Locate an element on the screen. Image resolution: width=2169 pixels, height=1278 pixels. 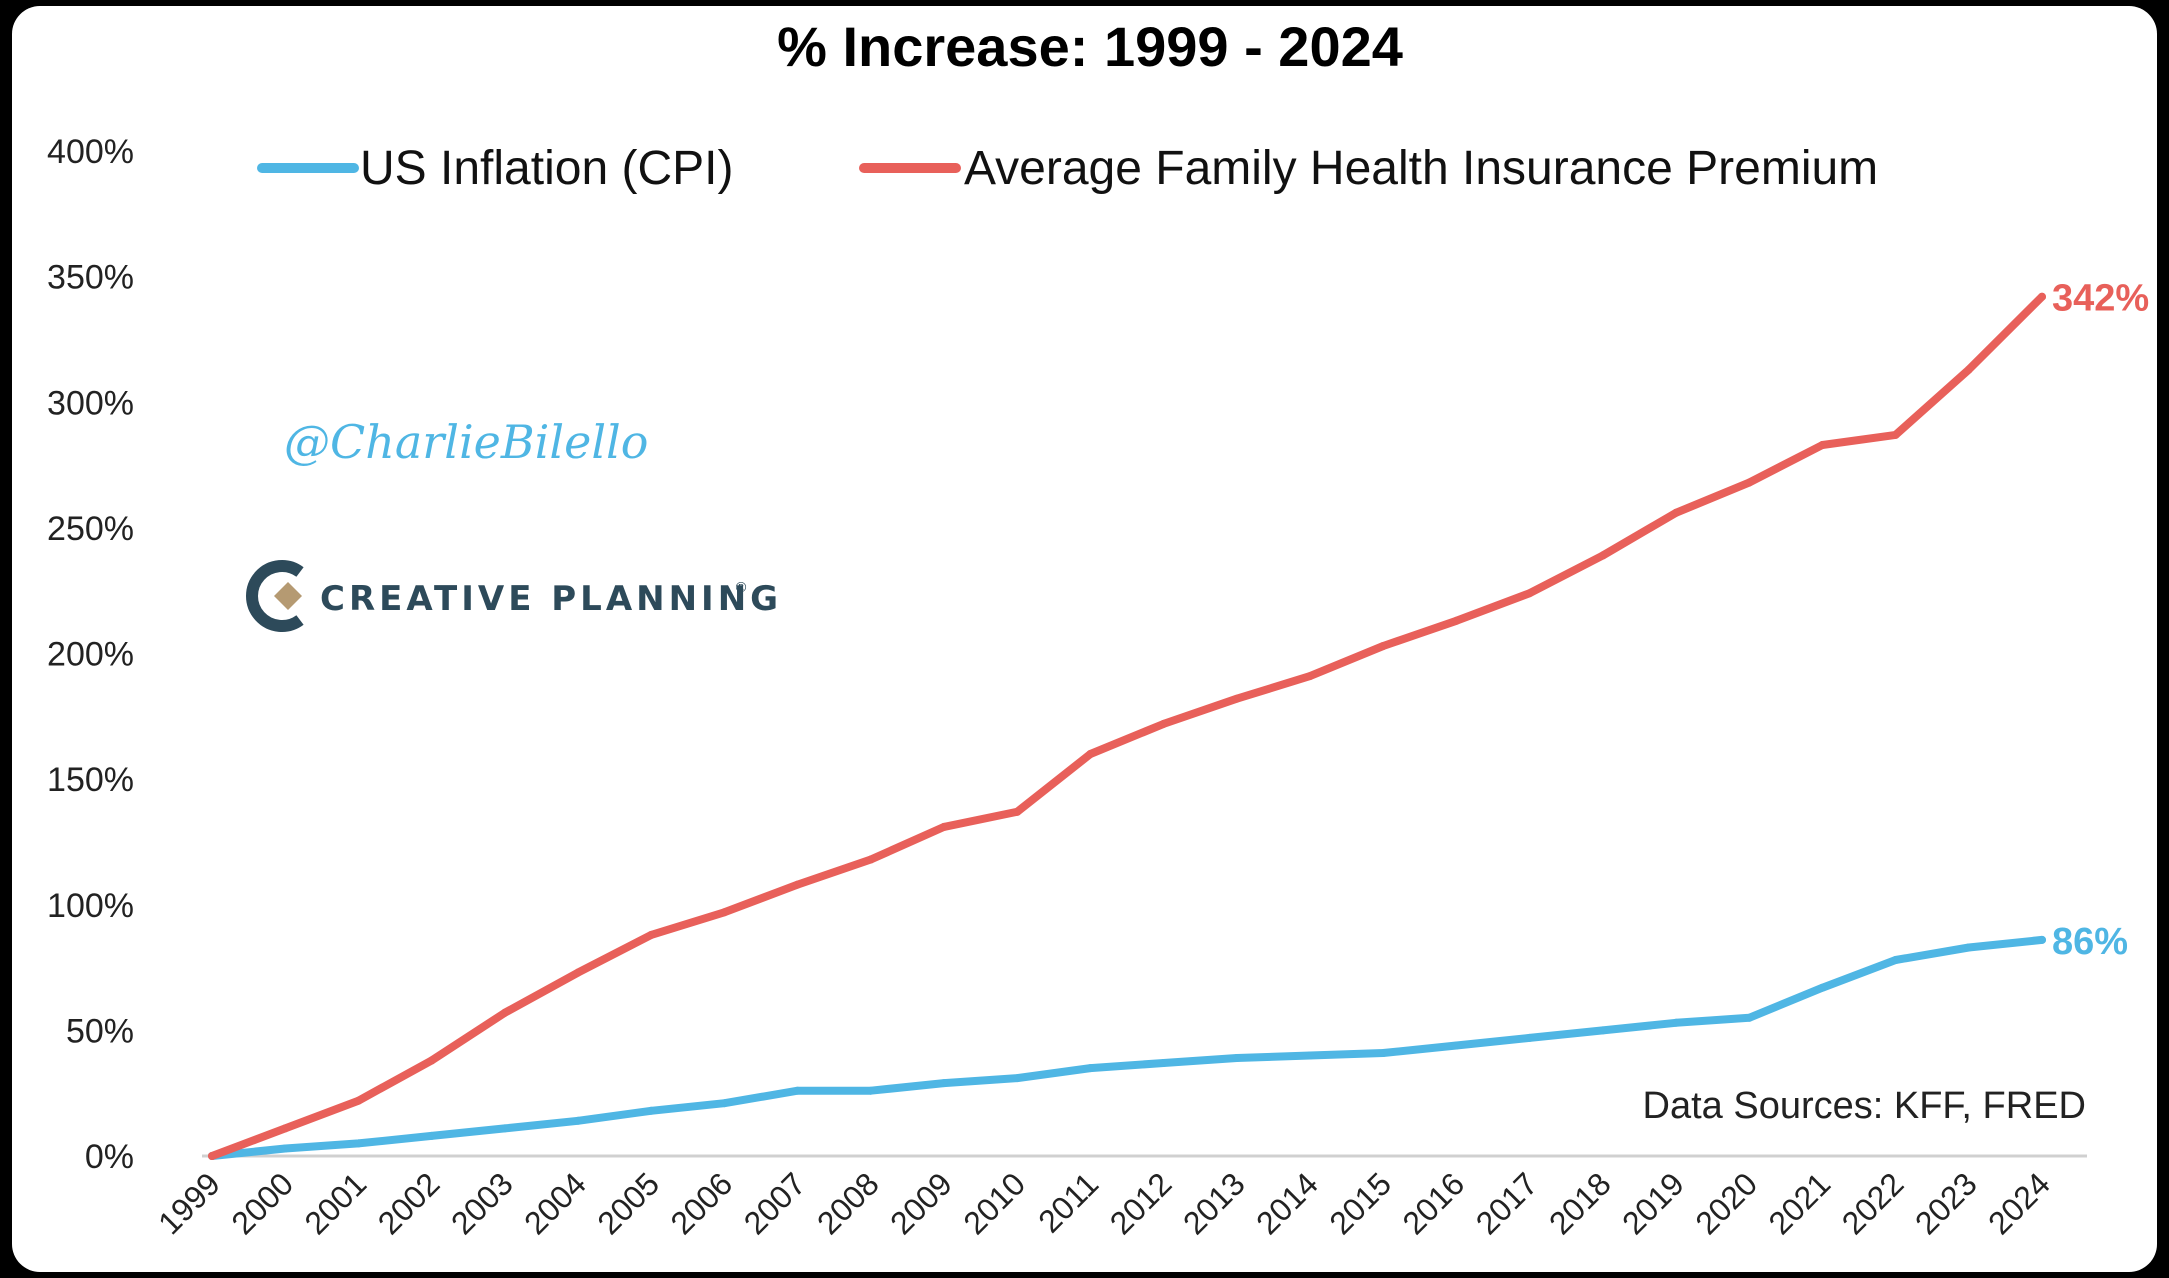
x-tick-label: 2013 is located at coordinates (1214, 1203).